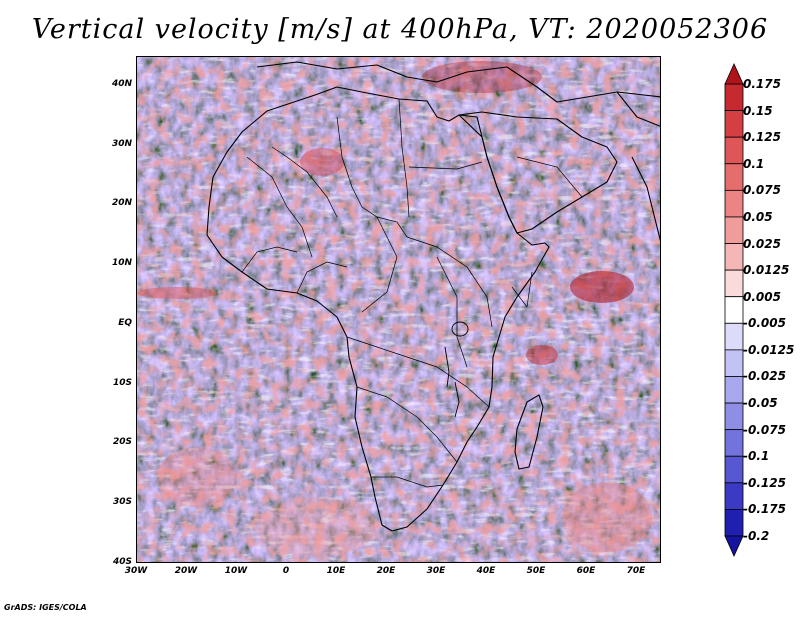  Describe the element at coordinates (122, 562) in the screenshot. I see `lat-label-40s: 40S` at that location.